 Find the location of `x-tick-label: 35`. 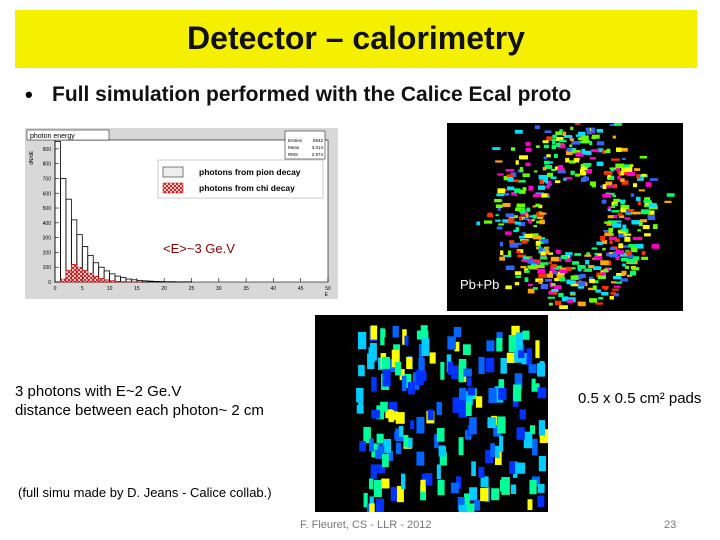

x-tick-label: 35 is located at coordinates (246, 289).